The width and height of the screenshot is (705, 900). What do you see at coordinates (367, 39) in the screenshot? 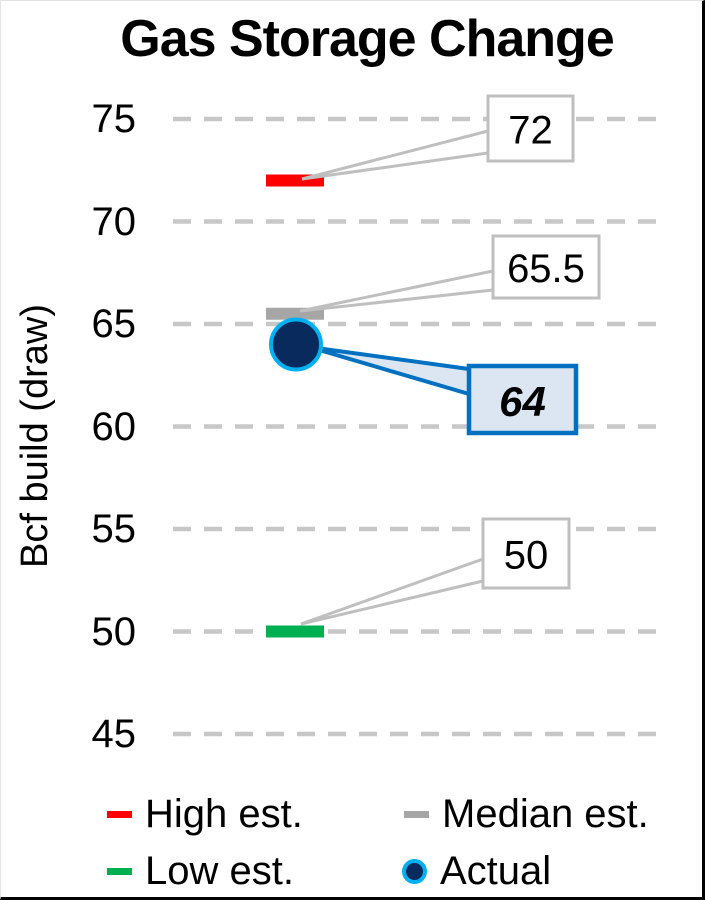
I see `chart-title: Gas Storage Change` at bounding box center [367, 39].